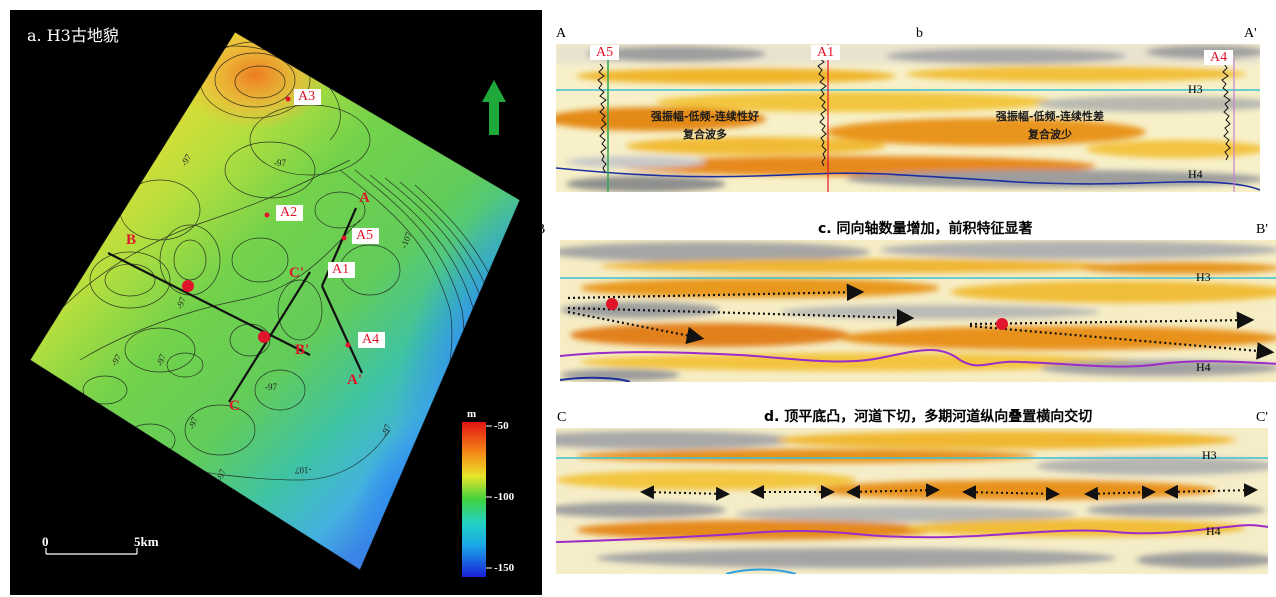 The image size is (1276, 597). Describe the element at coordinates (303, 470) in the screenshot. I see `contour-label: -107` at that location.